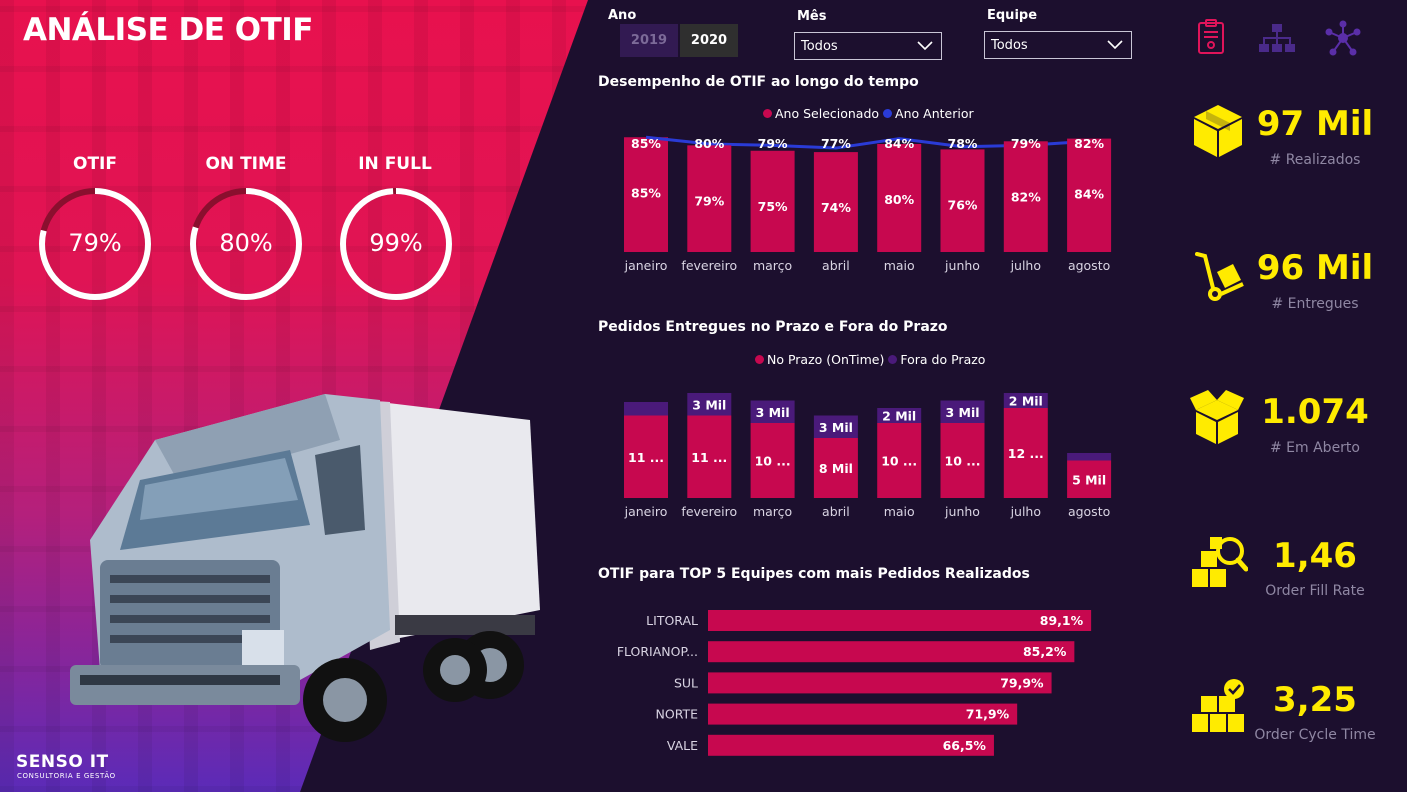  Describe the element at coordinates (709, 143) in the screenshot. I see `line-data-label: 80%` at that location.